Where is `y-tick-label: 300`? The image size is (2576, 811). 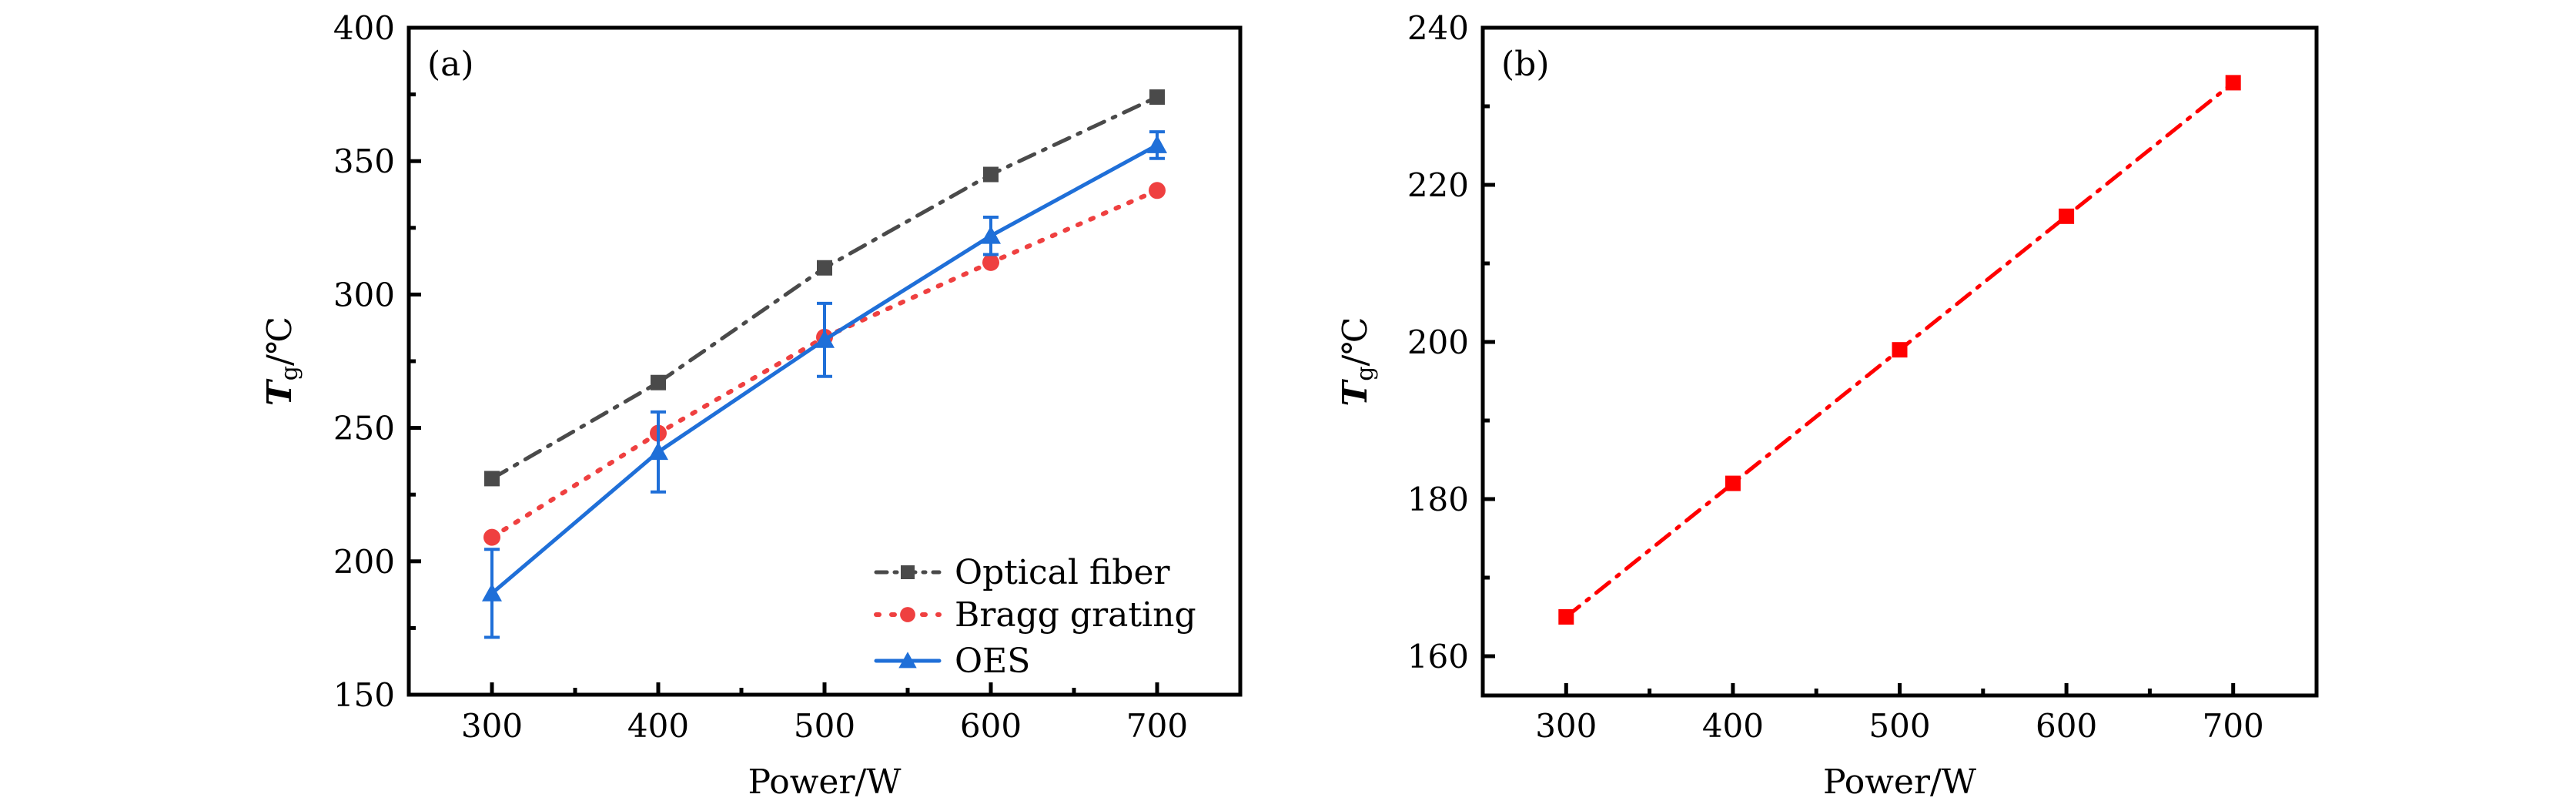
y-tick-label: 300 is located at coordinates (364, 294).